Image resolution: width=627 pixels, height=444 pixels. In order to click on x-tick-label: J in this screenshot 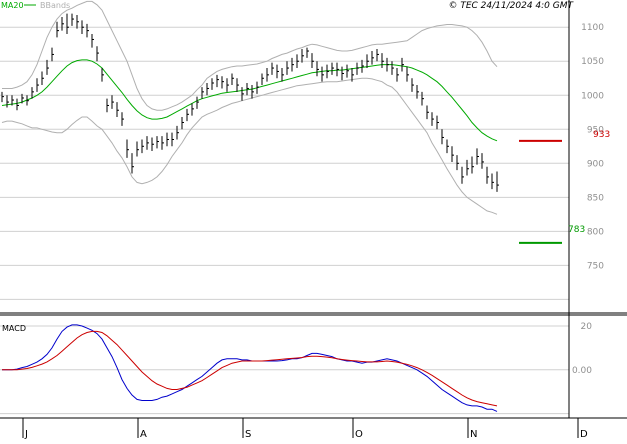, I will do `click(26, 434)`.